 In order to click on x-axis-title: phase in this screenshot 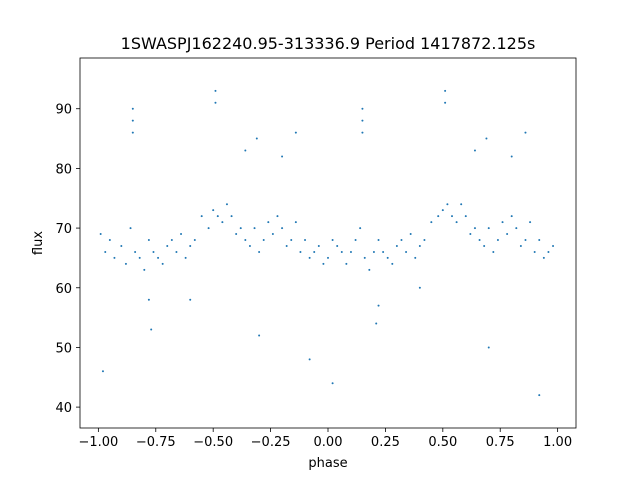, I will do `click(327, 463)`.